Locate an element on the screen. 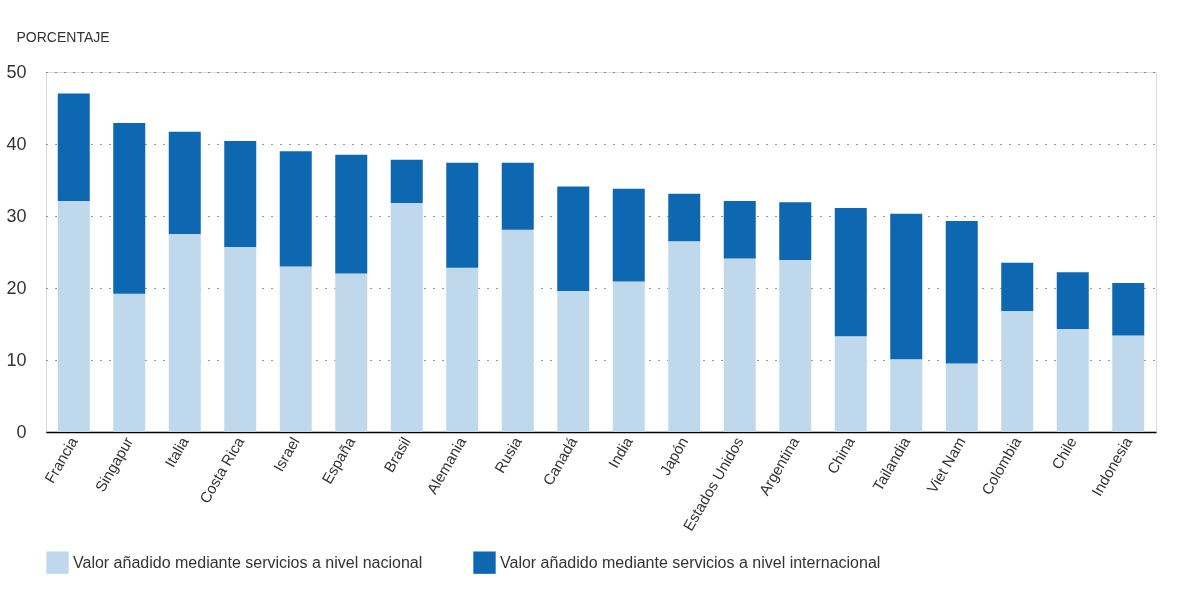 This screenshot has height=601, width=1196. legend-label: Valor añadido mediante servicios a nivel internacional is located at coordinates (690, 562).